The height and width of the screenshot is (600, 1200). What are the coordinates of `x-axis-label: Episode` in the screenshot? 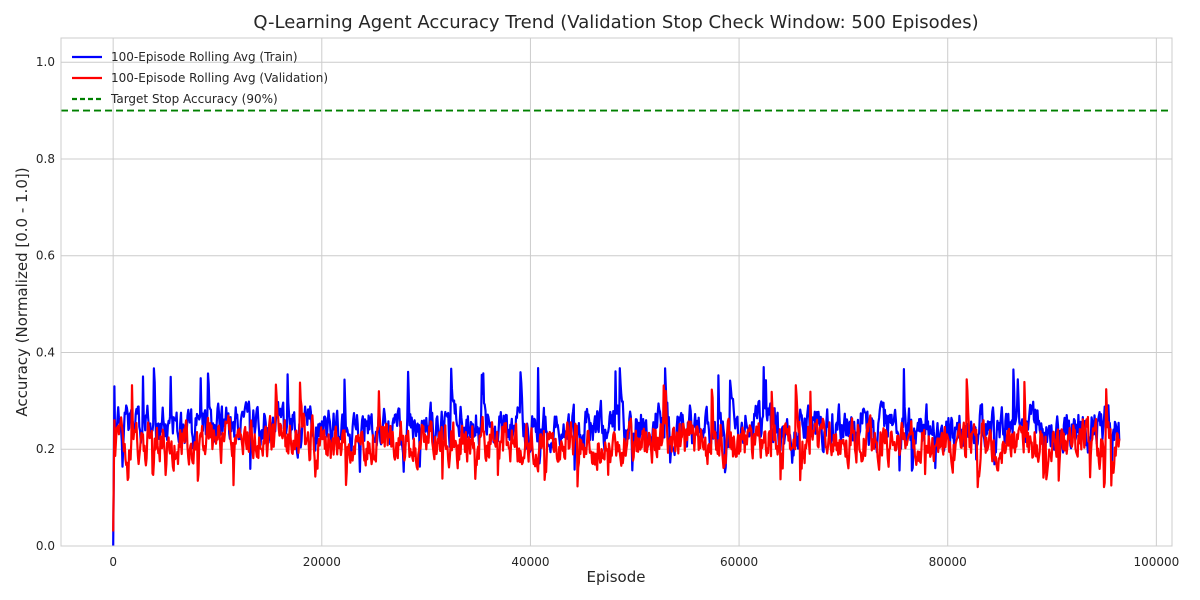 It's located at (616, 577).